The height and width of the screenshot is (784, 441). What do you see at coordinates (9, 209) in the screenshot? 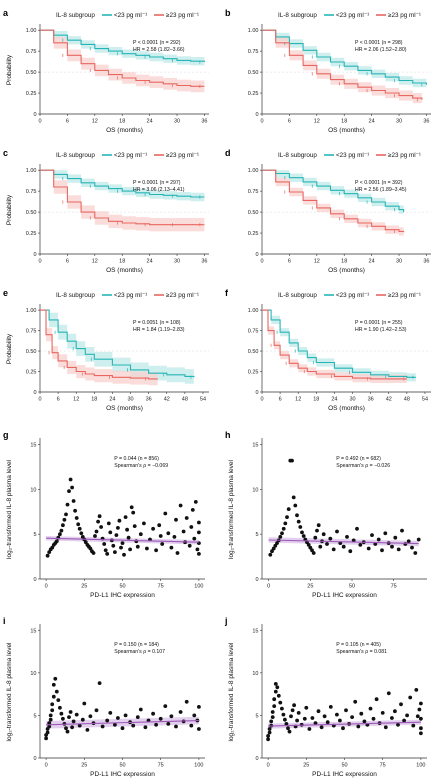
I see `y-axis-label: Probability` at bounding box center [9, 209].